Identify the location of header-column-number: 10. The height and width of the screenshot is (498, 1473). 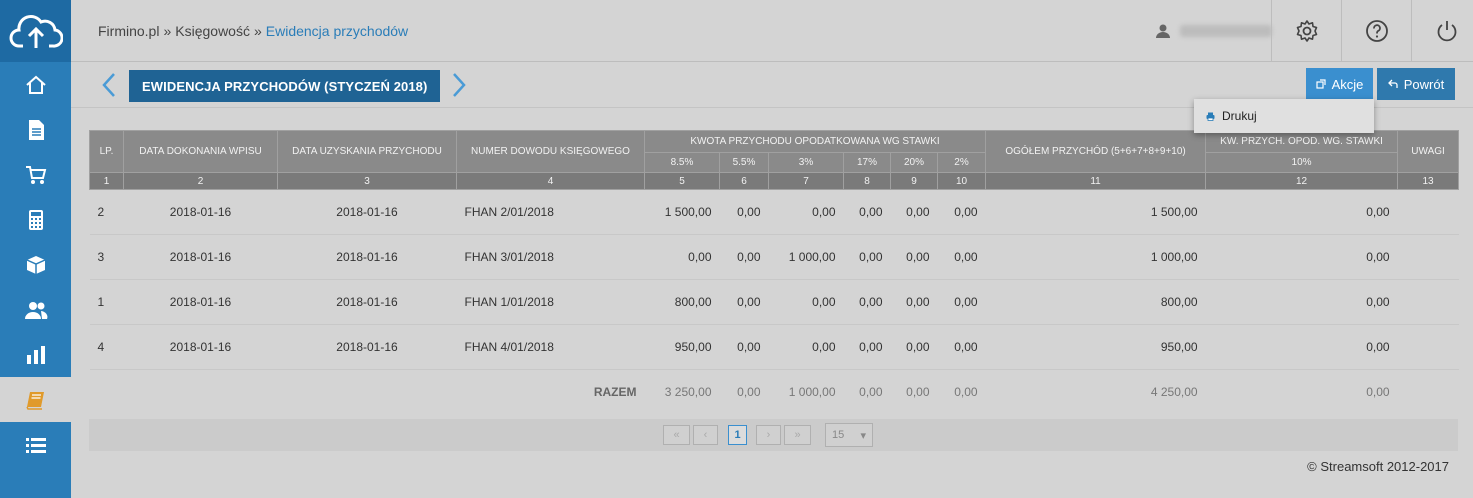
(961, 181).